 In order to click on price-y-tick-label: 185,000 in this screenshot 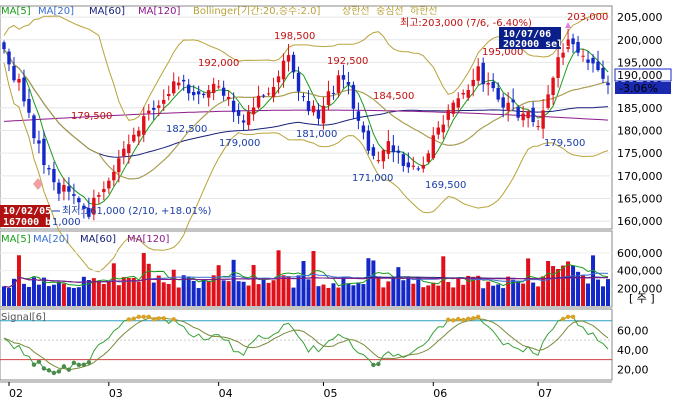, I will do `click(640, 108)`.